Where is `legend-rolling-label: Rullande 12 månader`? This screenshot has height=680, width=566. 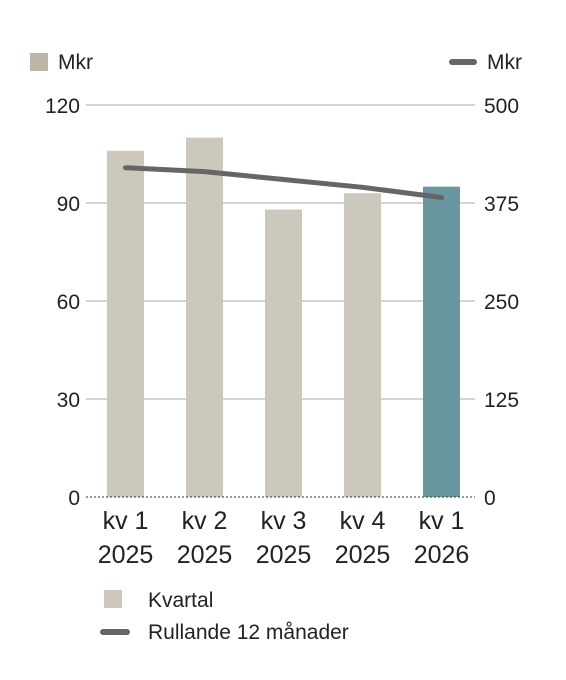
legend-rolling-label: Rullande 12 månader is located at coordinates (248, 632).